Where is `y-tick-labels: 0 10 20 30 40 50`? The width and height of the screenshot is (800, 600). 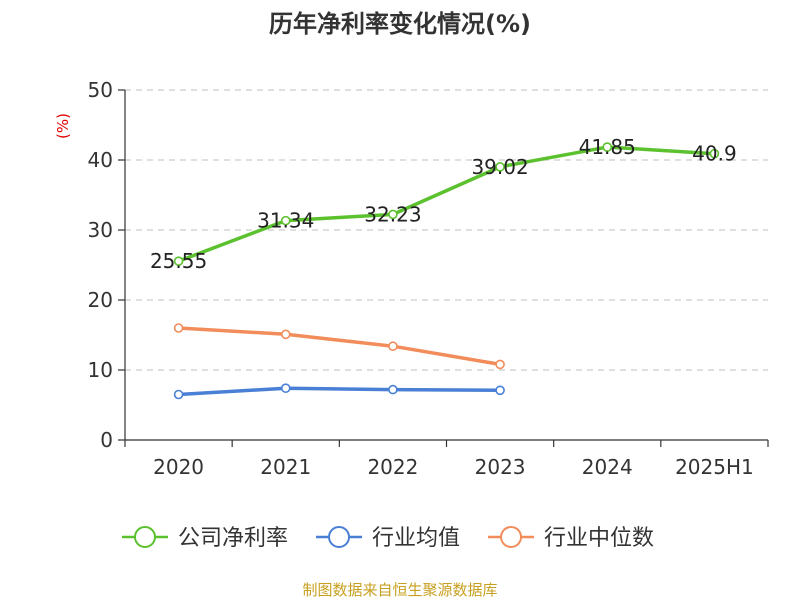
y-tick-labels: 0 10 20 30 40 50 is located at coordinates (100, 265).